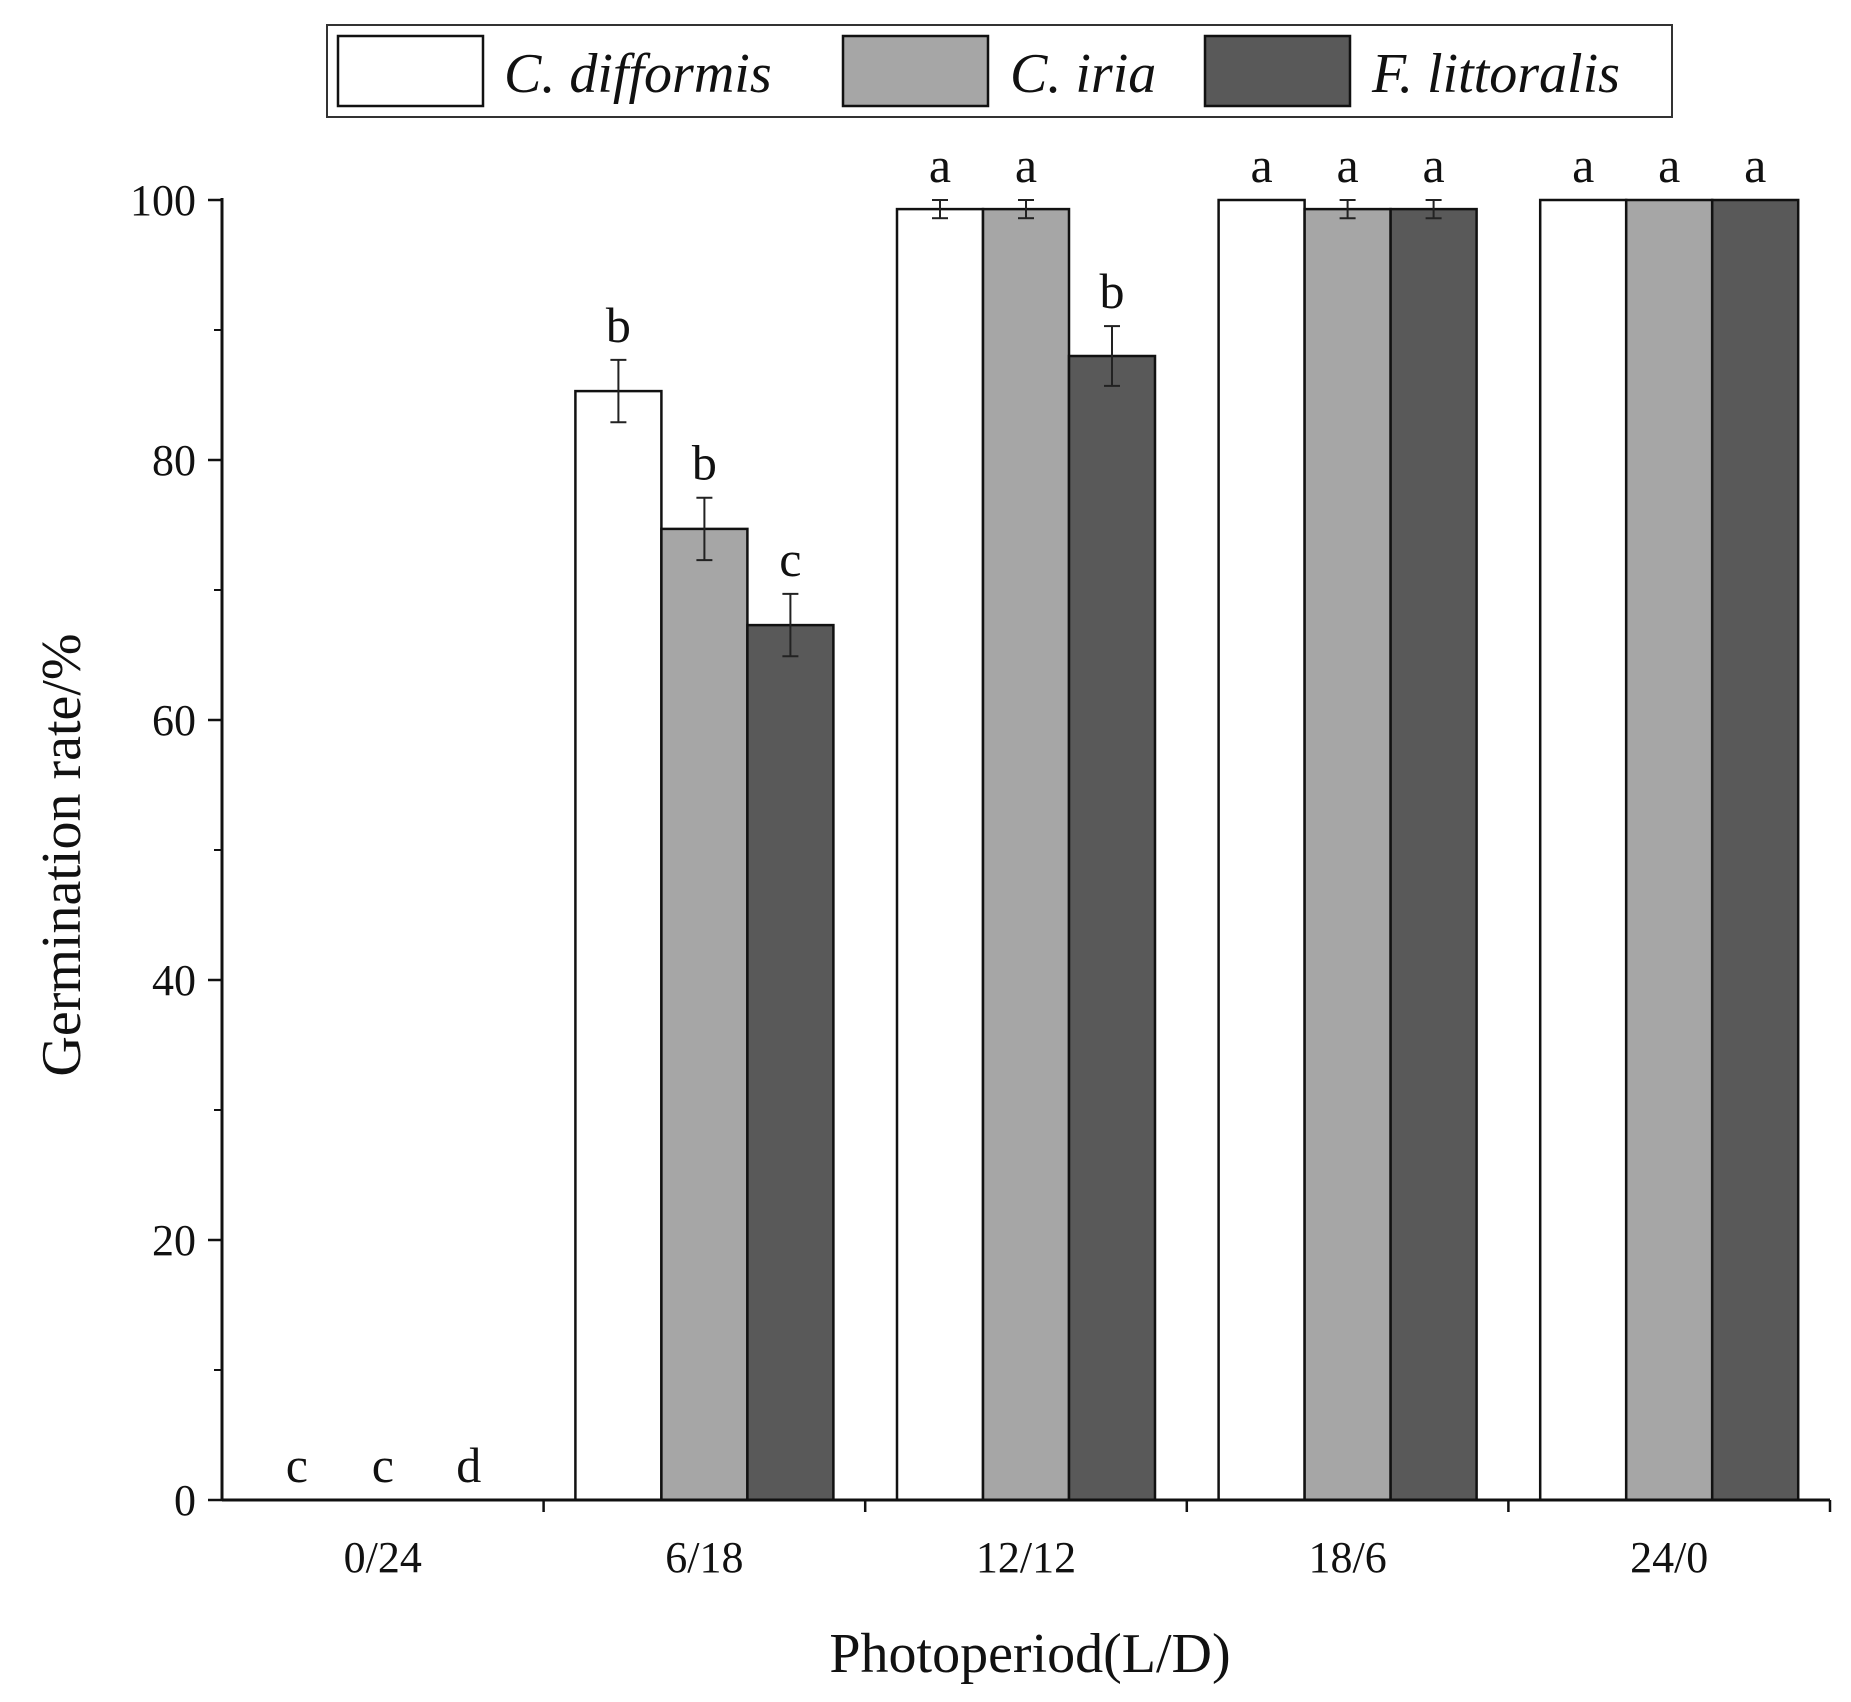 The width and height of the screenshot is (1851, 1702). Describe the element at coordinates (1669, 1557) in the screenshot. I see `x-tick-label-24-0: 24/0` at that location.